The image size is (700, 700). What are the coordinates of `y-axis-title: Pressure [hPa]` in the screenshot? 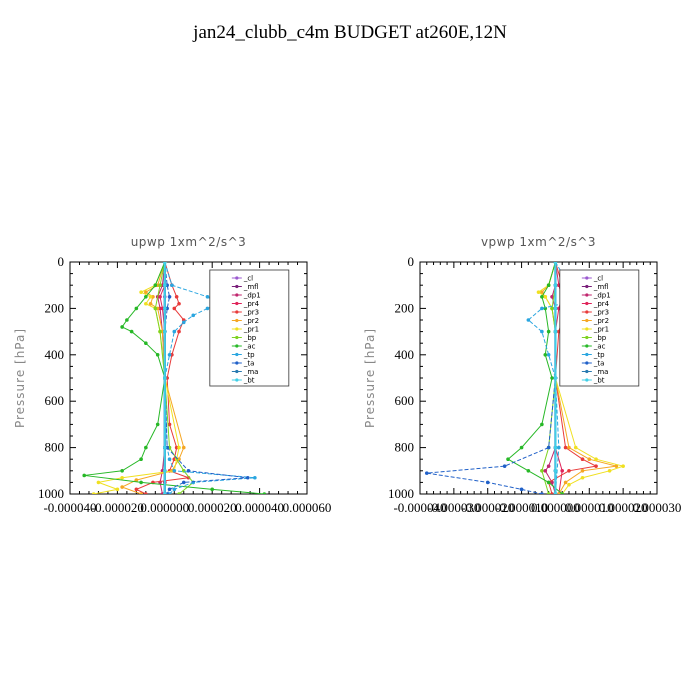 It's located at (370, 378).